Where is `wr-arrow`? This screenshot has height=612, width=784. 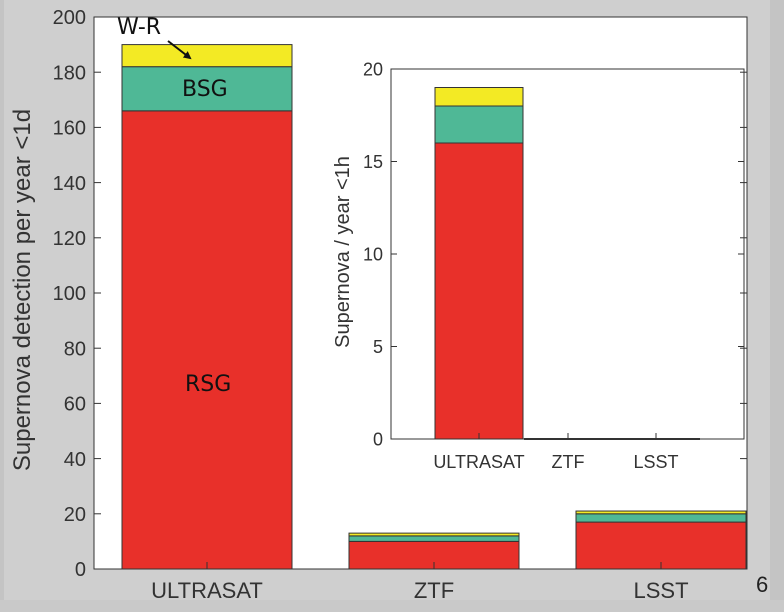
wr-arrow is located at coordinates (179, 50).